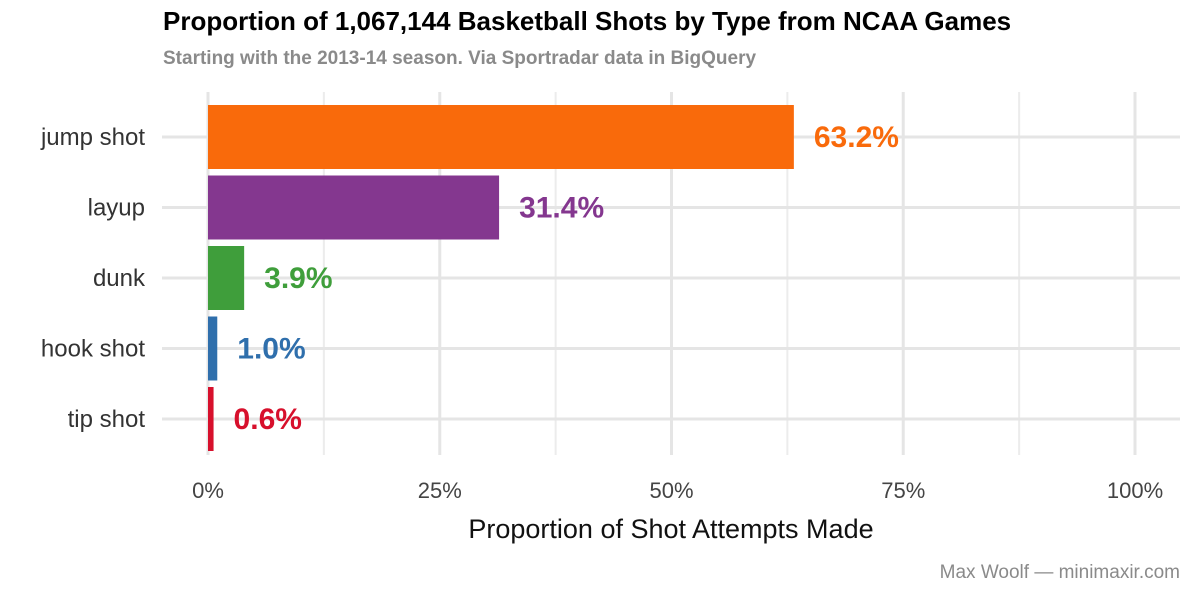  What do you see at coordinates (268, 419) in the screenshot?
I see `value-label: 0.6%` at bounding box center [268, 419].